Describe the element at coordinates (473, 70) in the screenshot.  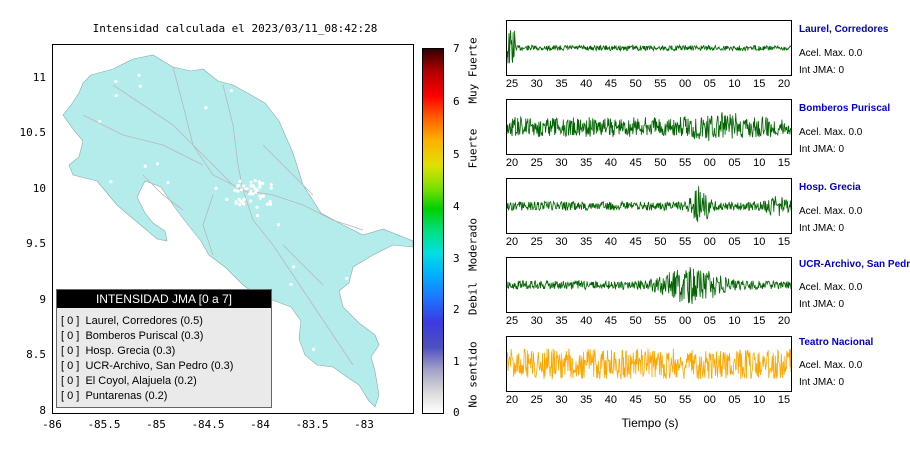
I see `colorbar-word: Muy Fuerte` at that location.